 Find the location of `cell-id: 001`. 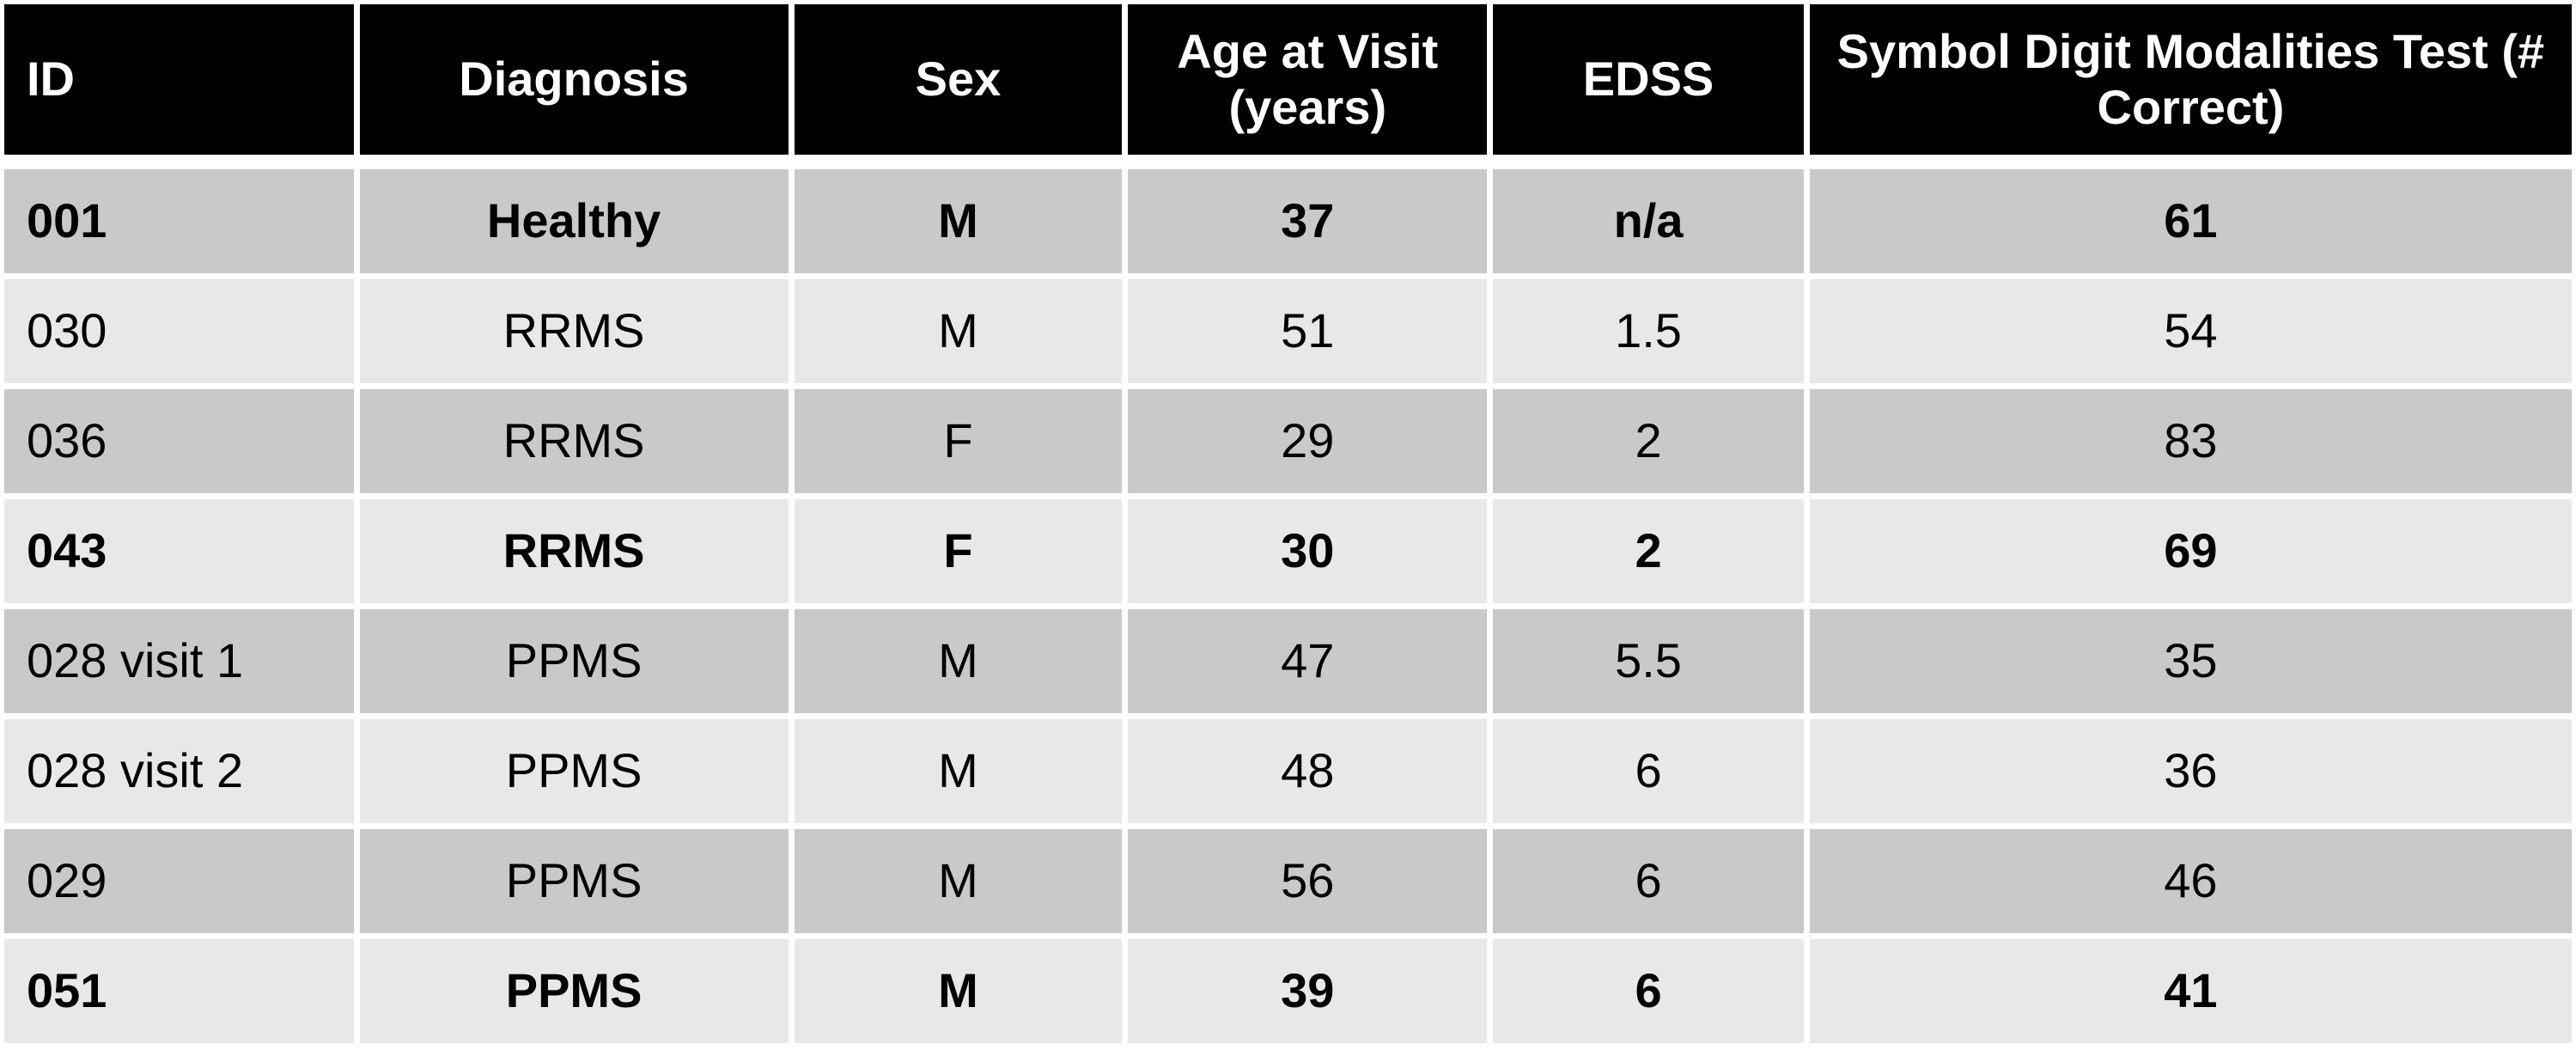

cell-id: 001 is located at coordinates (179, 221).